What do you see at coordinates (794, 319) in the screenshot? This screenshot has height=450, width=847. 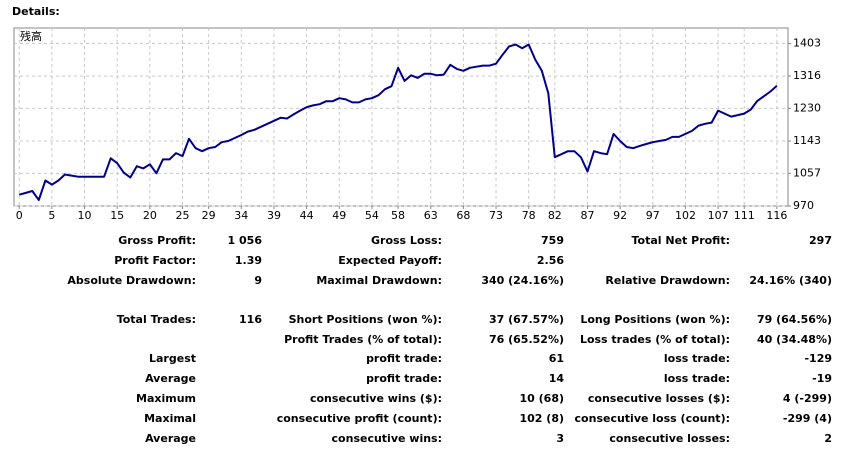 I see `stat-value: 79 (64.56%)` at bounding box center [794, 319].